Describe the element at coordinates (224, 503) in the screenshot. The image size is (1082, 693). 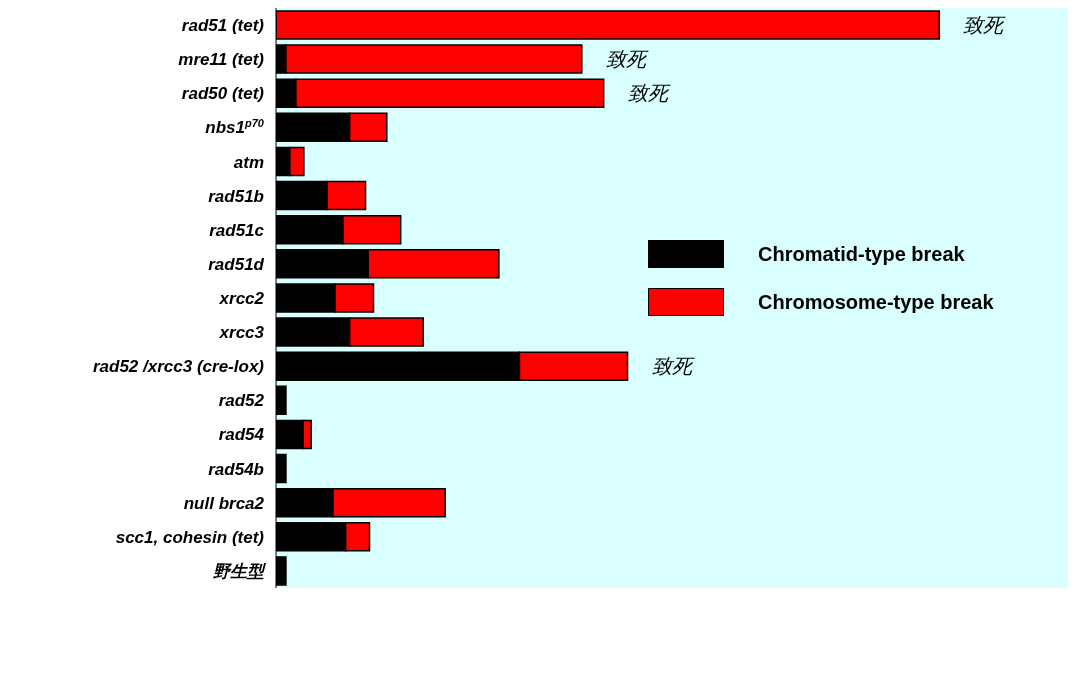
I see `y-tick-label: null brca2` at that location.